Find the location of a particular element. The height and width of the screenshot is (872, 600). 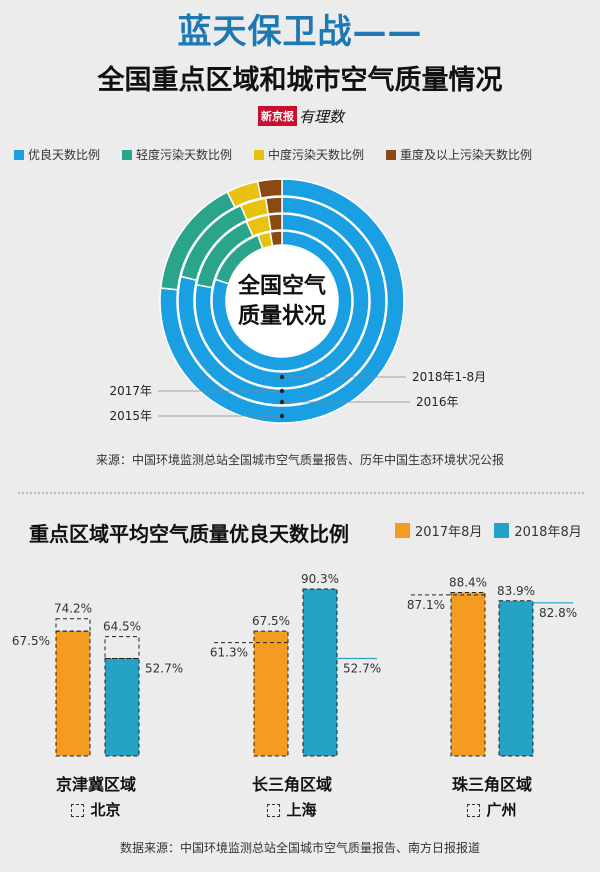

legend-item-2018: 2018年8月 is located at coordinates (538, 530).